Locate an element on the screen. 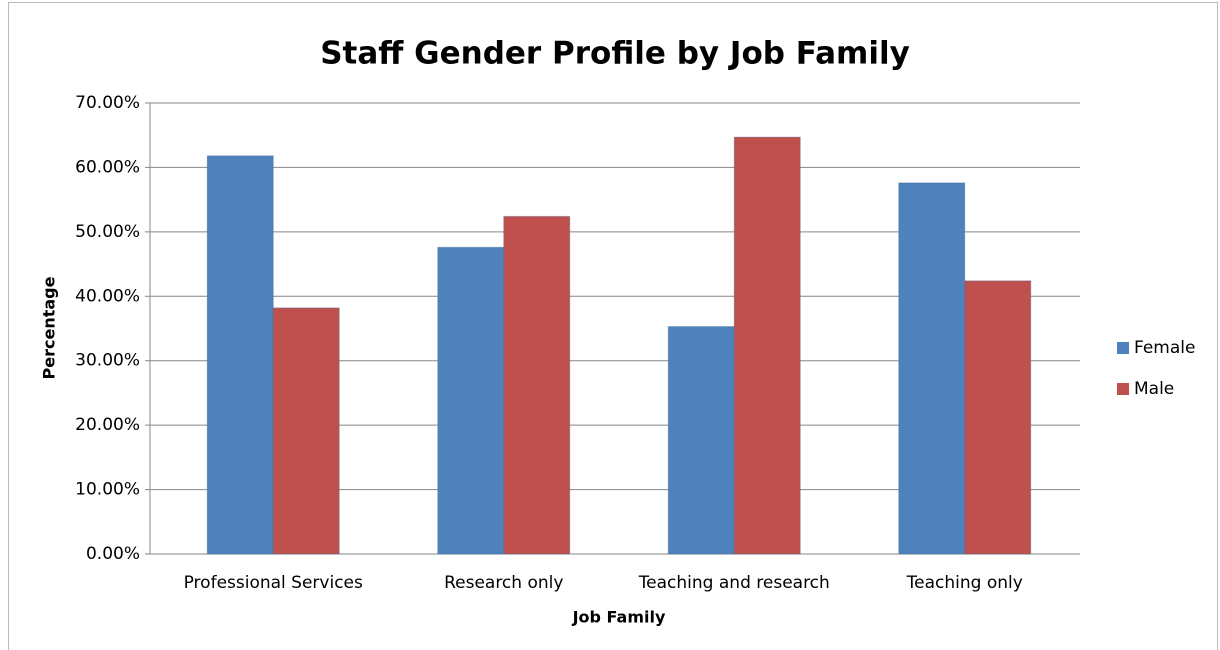 The width and height of the screenshot is (1220, 650). y-tick-label: 50.00% is located at coordinates (107, 232).